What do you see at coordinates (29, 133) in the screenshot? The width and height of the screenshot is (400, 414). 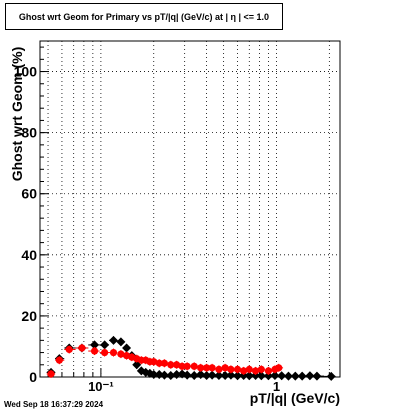 I see `y-tick-label: 80` at bounding box center [29, 133].